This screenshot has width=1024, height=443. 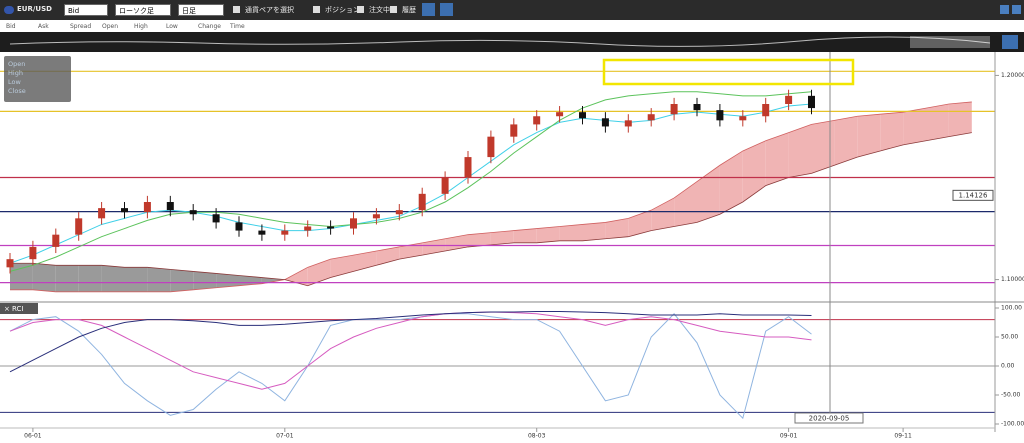 What do you see at coordinates (17, 91) in the screenshot?
I see `ohlc-label: Close` at bounding box center [17, 91].